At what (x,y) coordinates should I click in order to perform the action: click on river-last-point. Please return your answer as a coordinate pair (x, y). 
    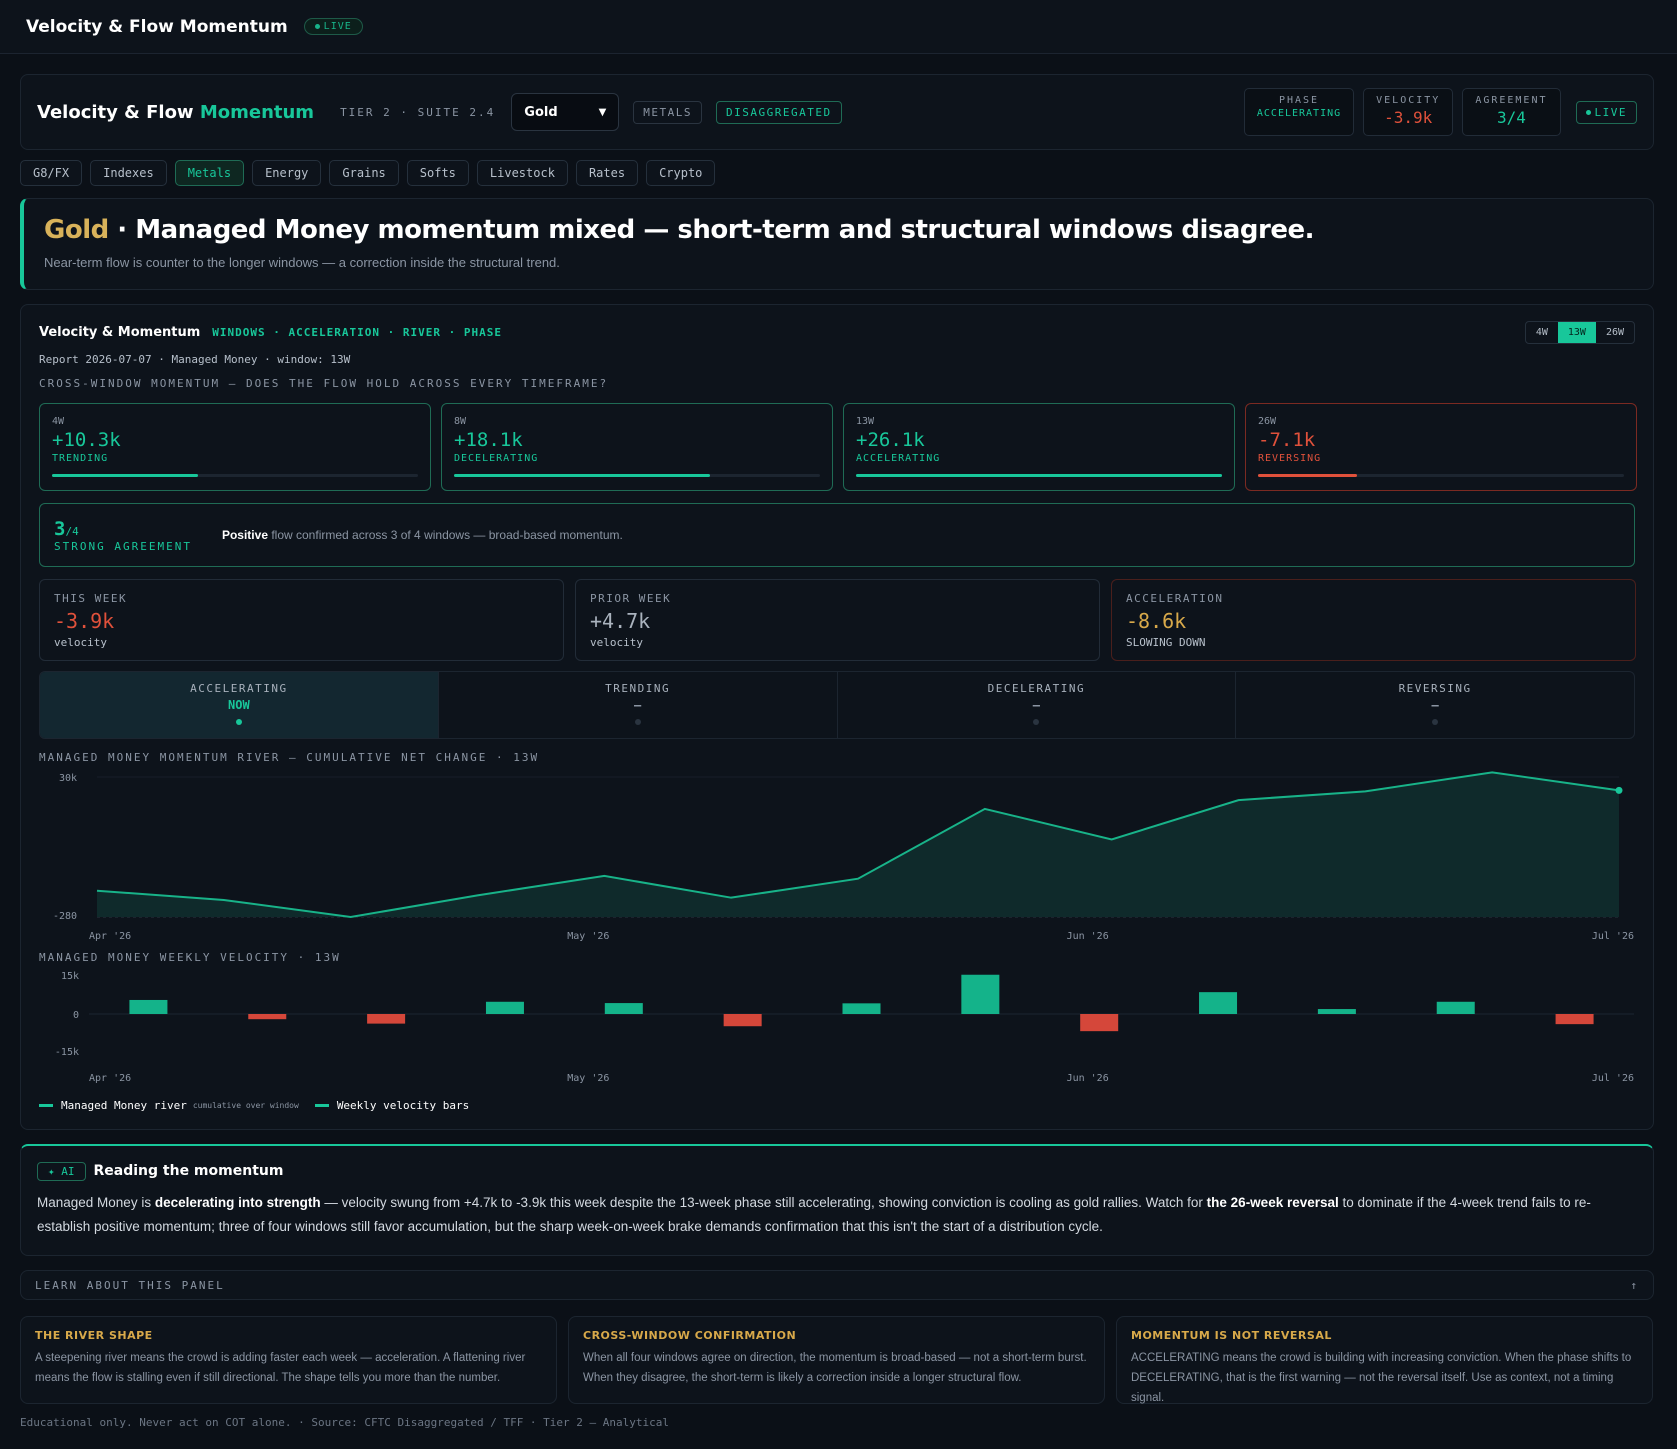
    Looking at the image, I should click on (1619, 790).